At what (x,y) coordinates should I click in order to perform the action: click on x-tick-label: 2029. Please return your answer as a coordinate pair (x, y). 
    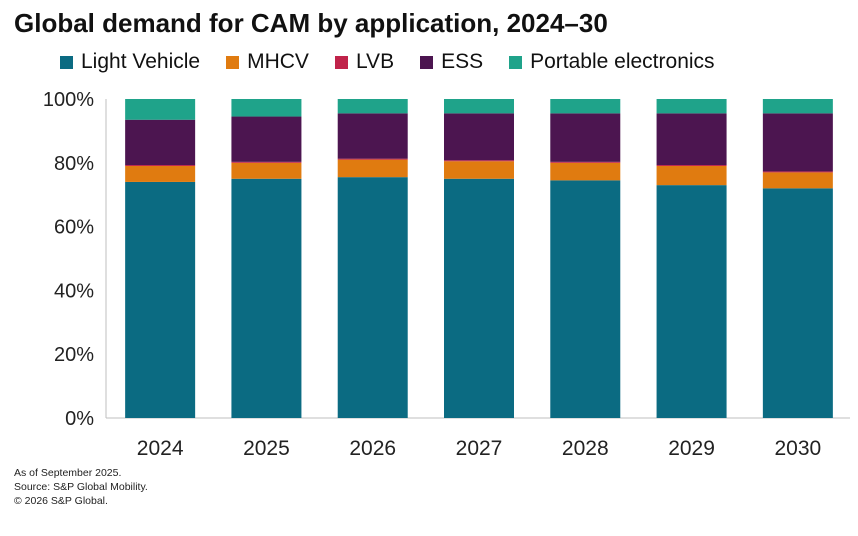
    Looking at the image, I should click on (691, 448).